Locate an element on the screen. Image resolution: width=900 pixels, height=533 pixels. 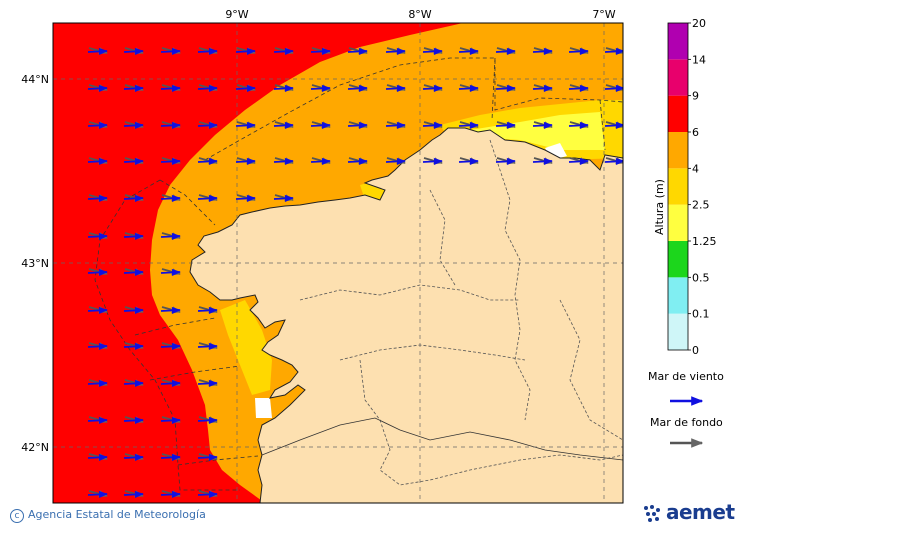
lon-axis-labels: 9°W 8°W 7°W is located at coordinates (420, 14).